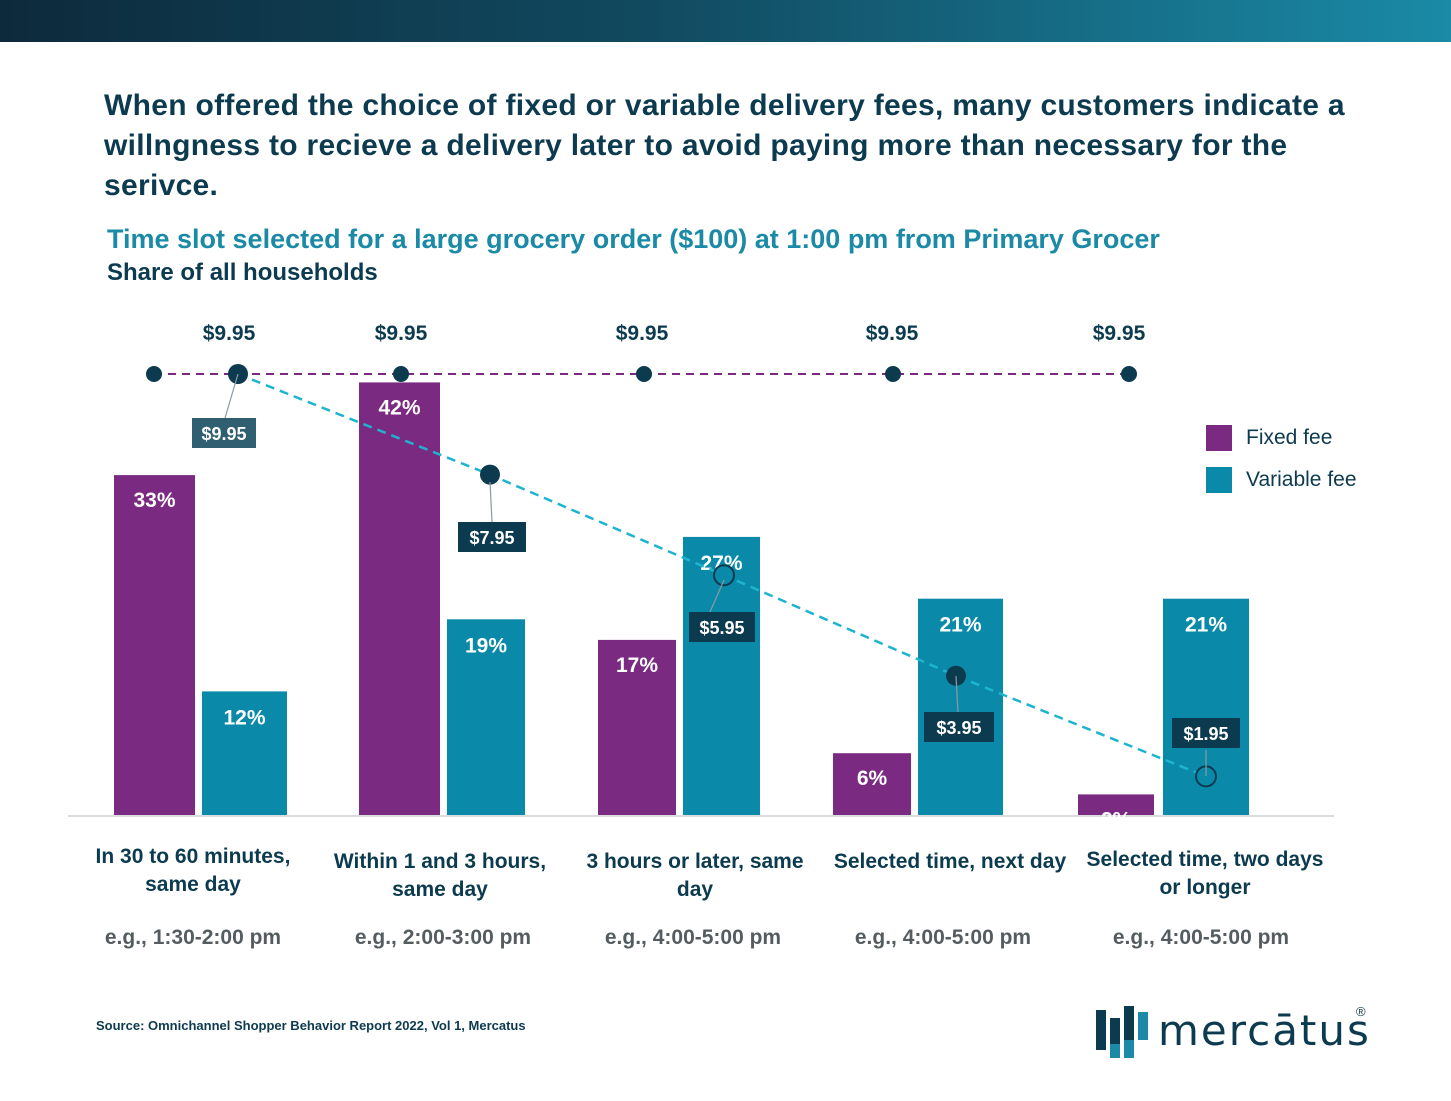 This screenshot has height=1101, width=1451. Describe the element at coordinates (440, 875) in the screenshot. I see `category-label: Within 1 and 3 hours, same day` at that location.